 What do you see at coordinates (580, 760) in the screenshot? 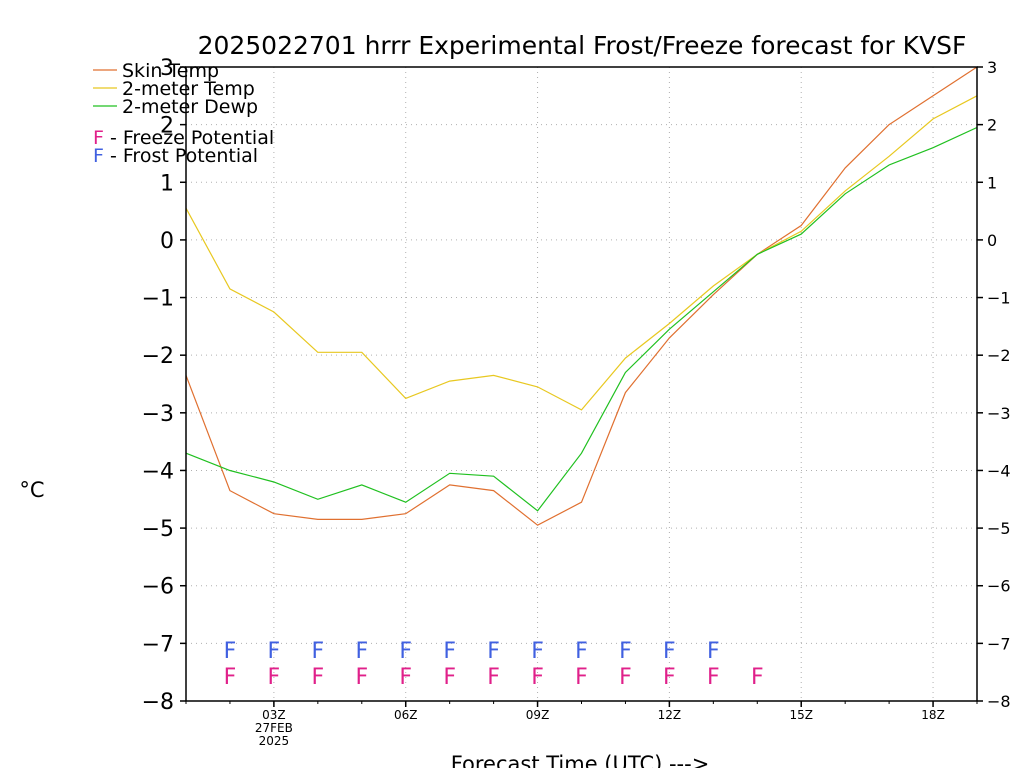
I see `x-axis-label: Forecast Time (UTC) --->` at bounding box center [580, 760].